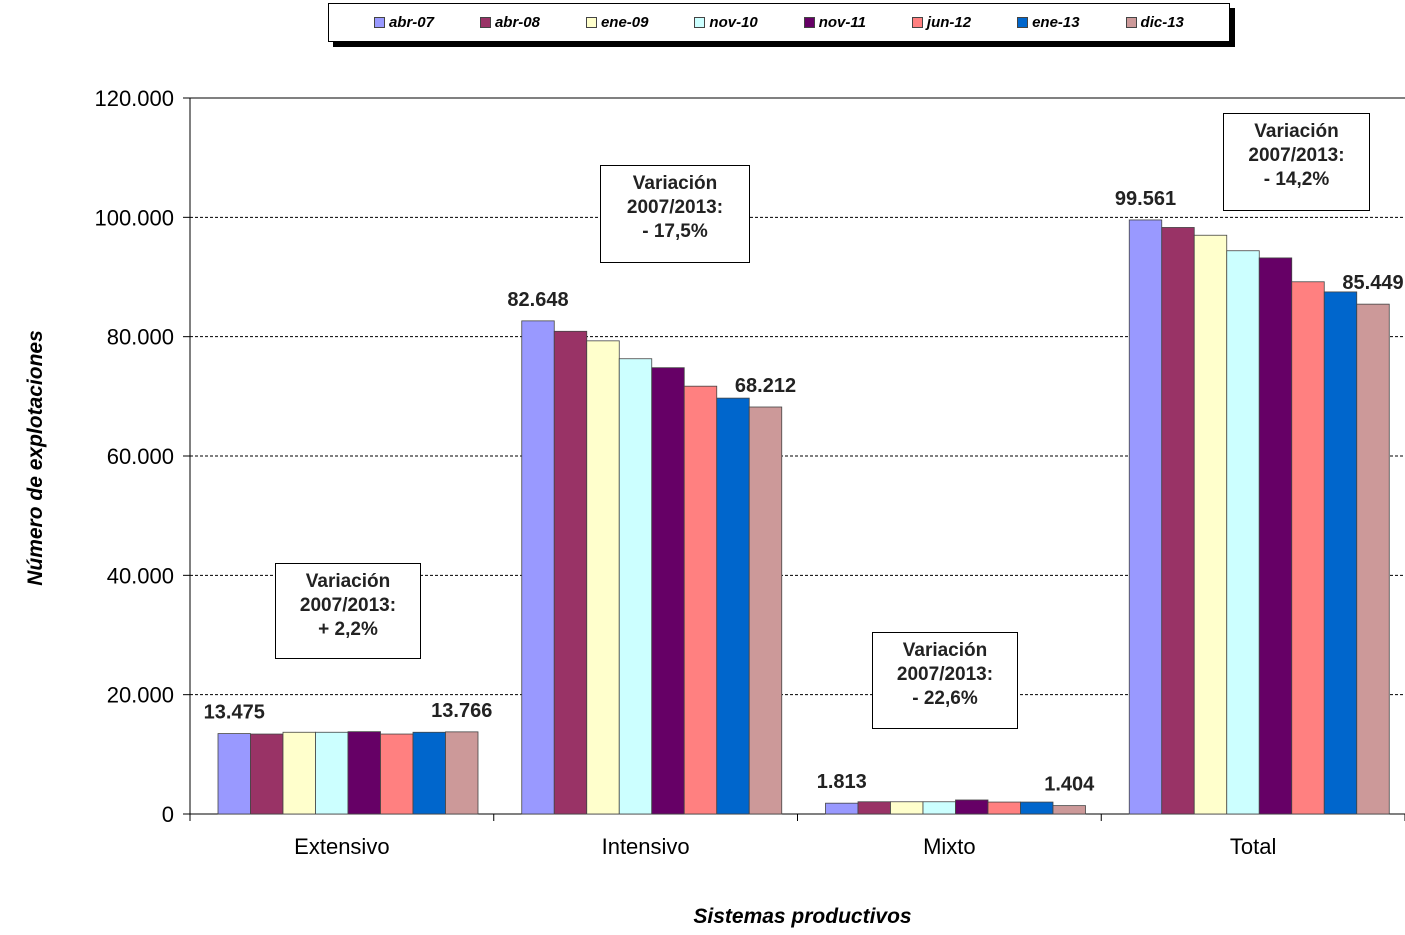 The height and width of the screenshot is (935, 1405). Describe the element at coordinates (140, 456) in the screenshot. I see `y-tick-label: 60.000` at that location.